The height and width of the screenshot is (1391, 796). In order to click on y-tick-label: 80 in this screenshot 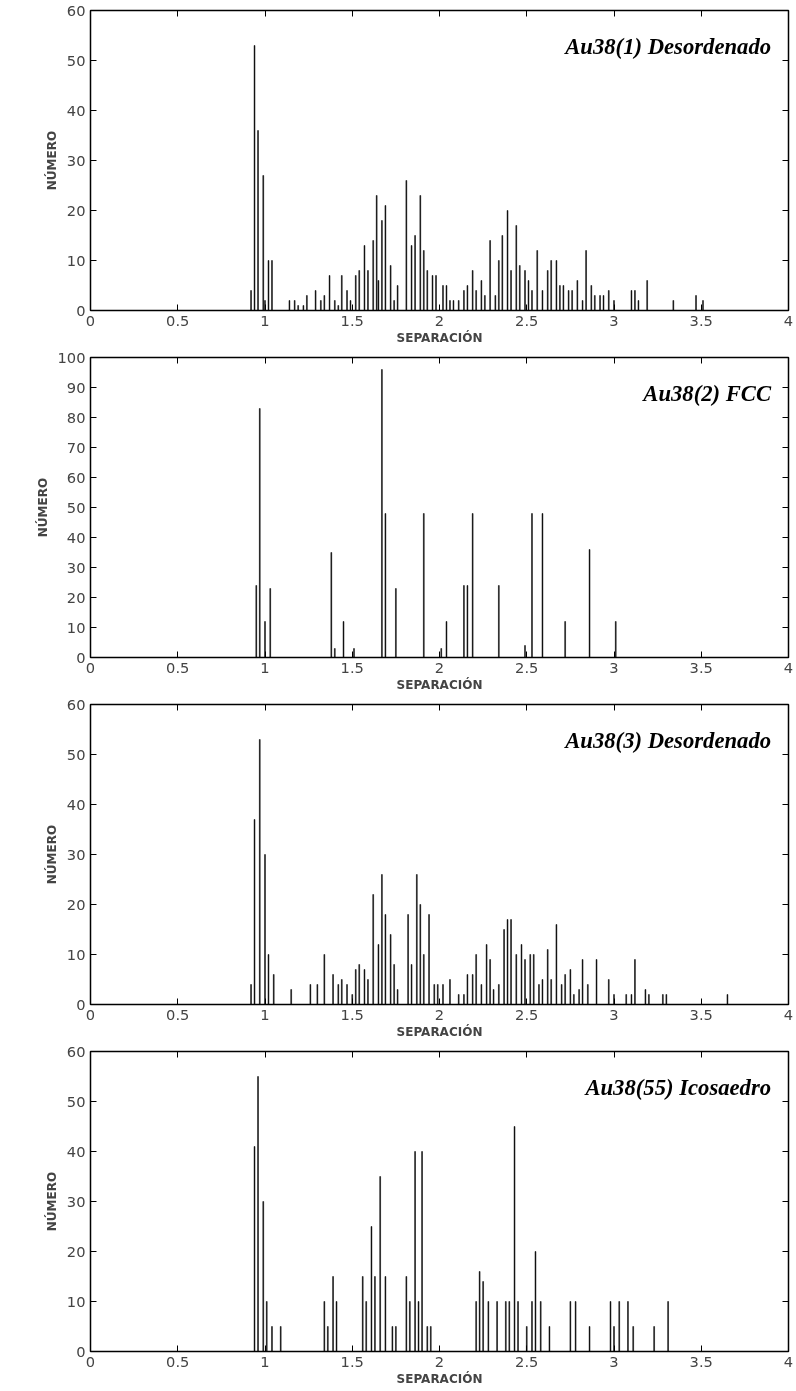, I will do `click(76, 417)`.